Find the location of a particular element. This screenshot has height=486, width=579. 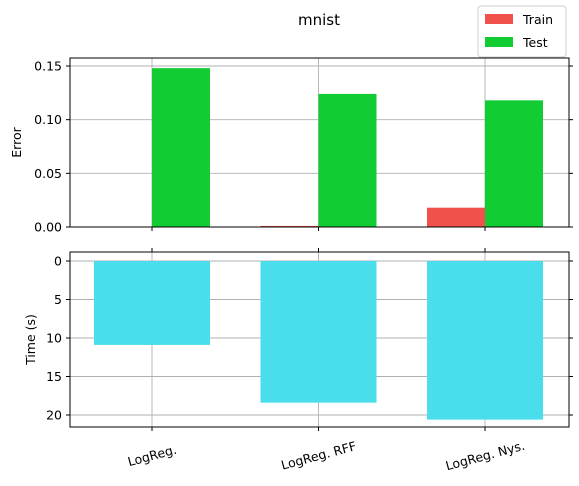

top-y-tick-label: 0.00 is located at coordinates (48, 227).